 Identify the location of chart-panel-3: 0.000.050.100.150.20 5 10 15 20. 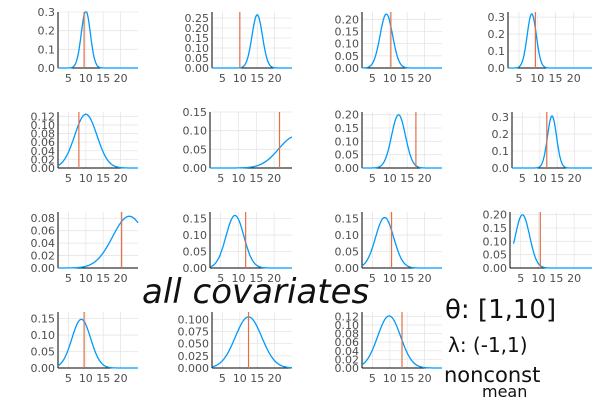
(388, 48).